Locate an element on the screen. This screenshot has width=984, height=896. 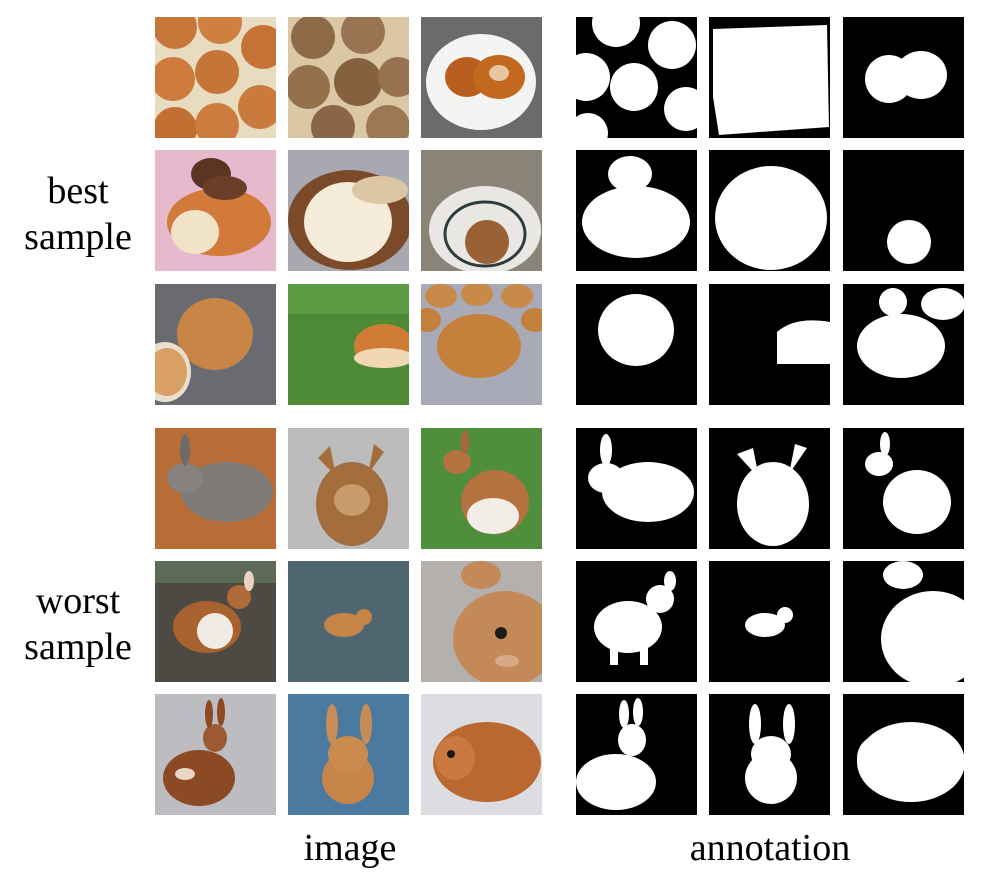
best-label-line1: best is located at coordinates (78, 191).